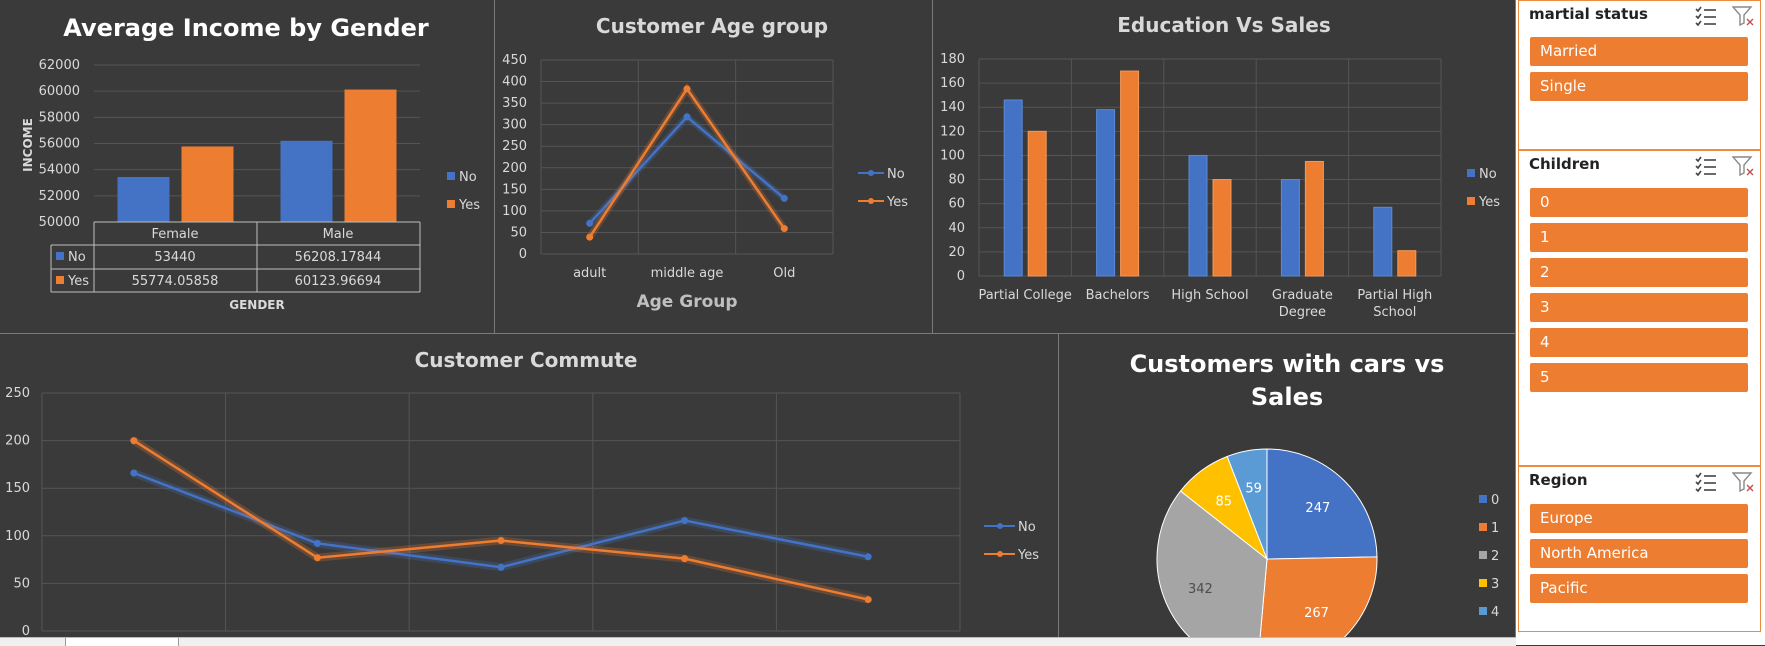 Image resolution: width=1765 pixels, height=646 pixels. I want to click on education-ytick-label: 0, so click(961, 276).